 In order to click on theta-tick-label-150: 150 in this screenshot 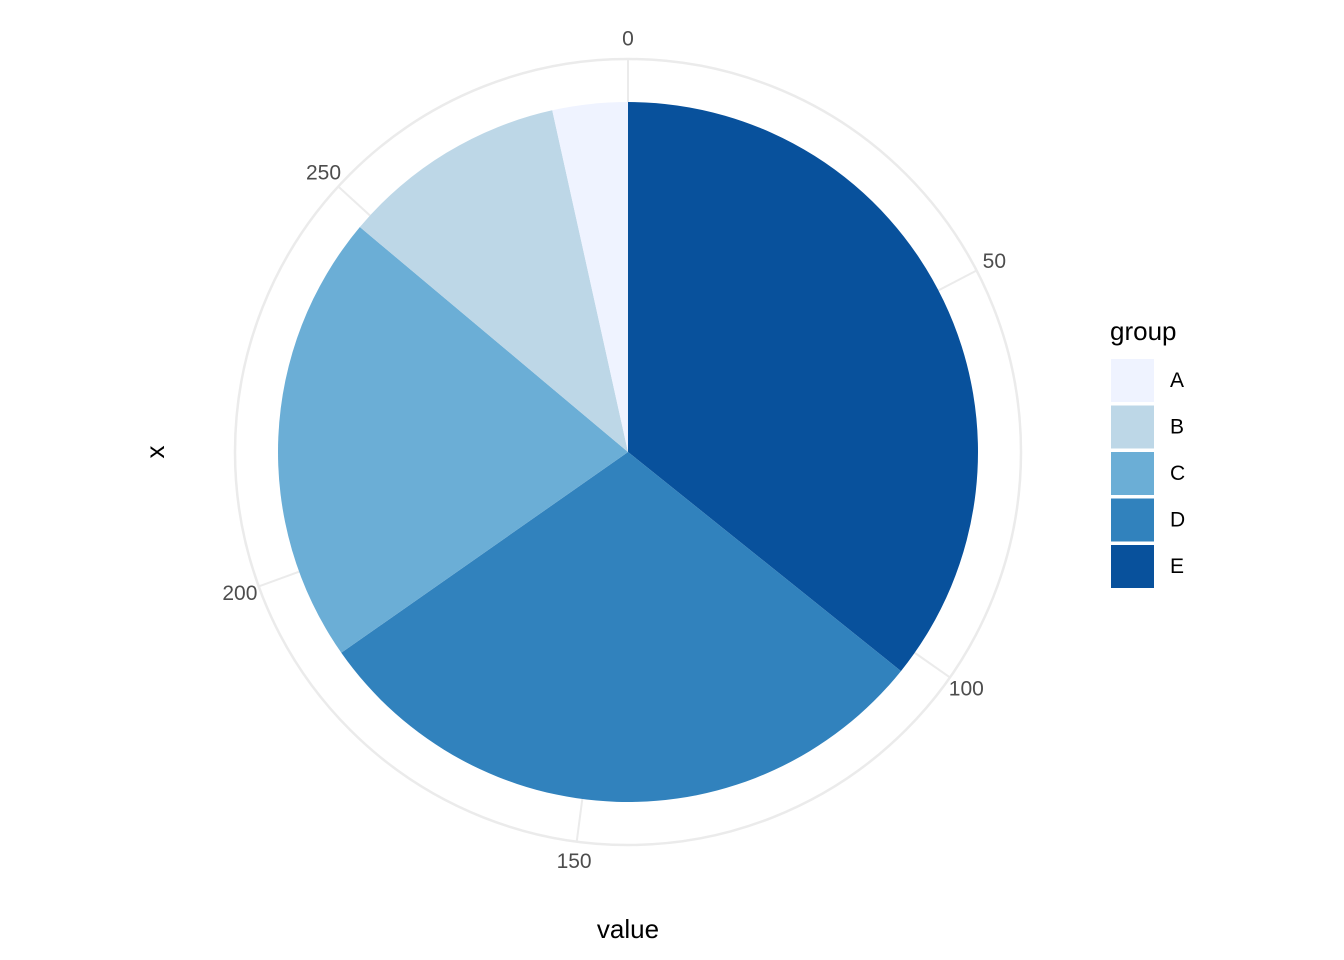, I will do `click(574, 861)`.